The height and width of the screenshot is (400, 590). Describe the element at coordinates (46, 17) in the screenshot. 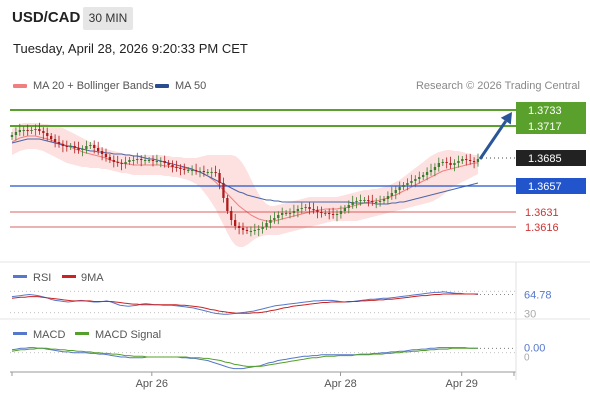

I see `symbol-title: USD/CAD` at that location.